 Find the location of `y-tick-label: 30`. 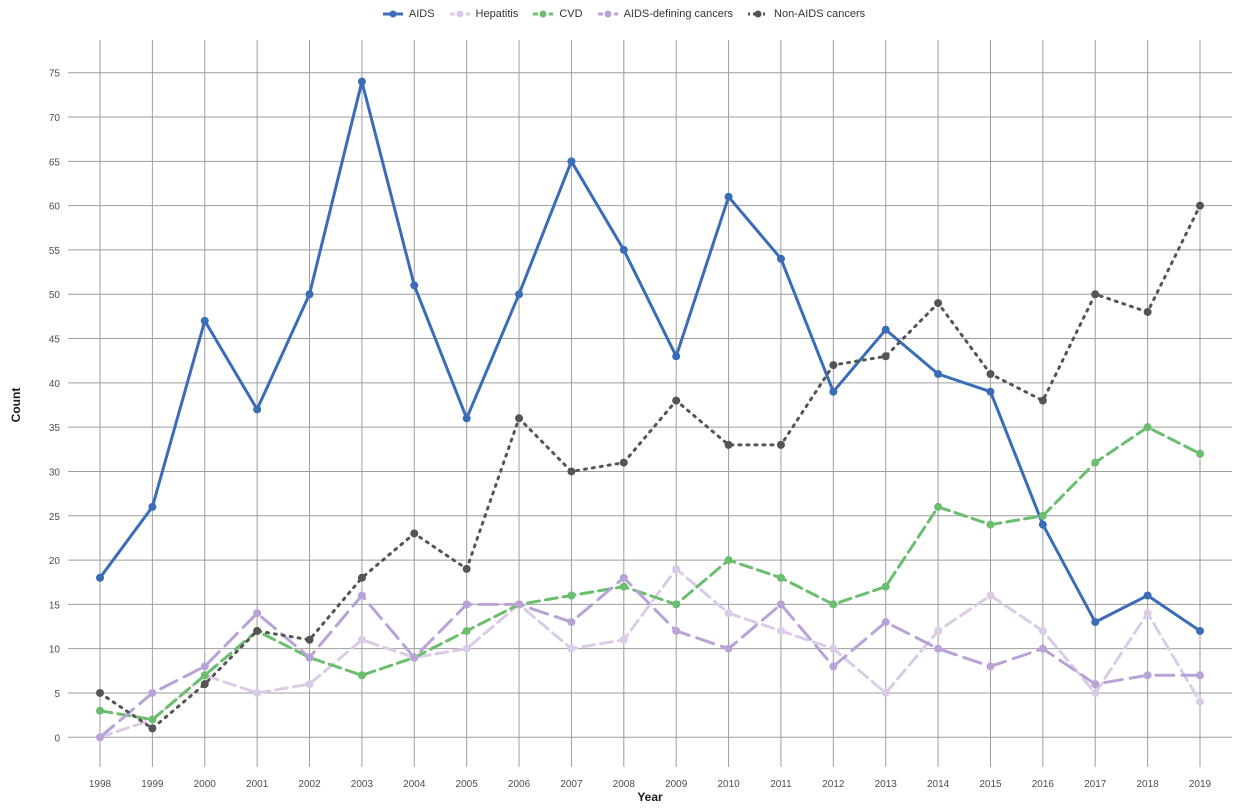

y-tick-label: 30 is located at coordinates (55, 472).